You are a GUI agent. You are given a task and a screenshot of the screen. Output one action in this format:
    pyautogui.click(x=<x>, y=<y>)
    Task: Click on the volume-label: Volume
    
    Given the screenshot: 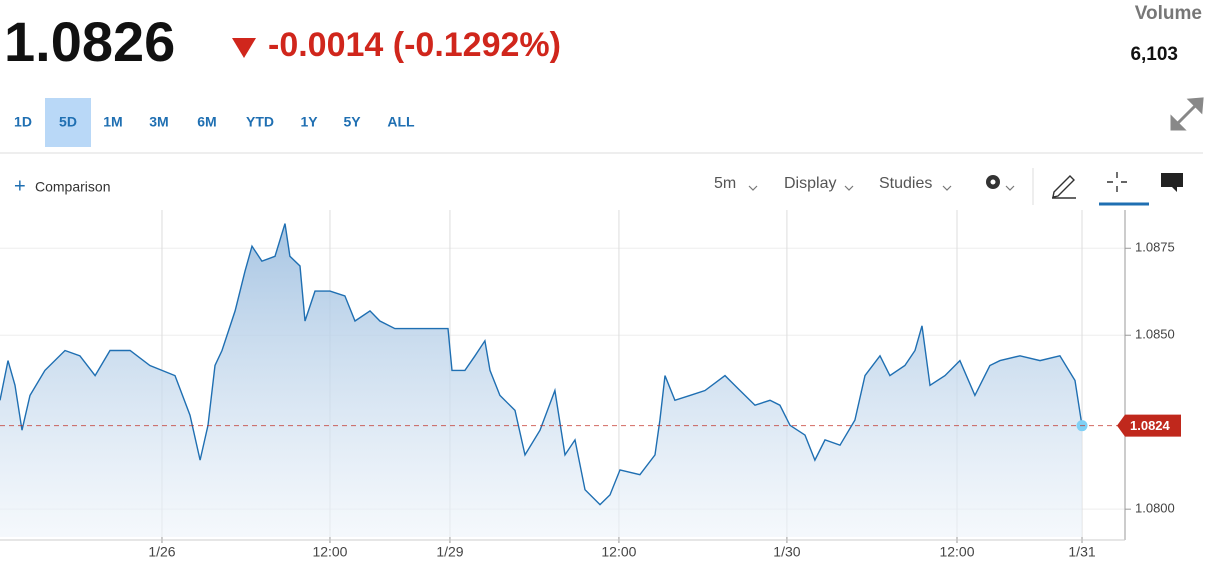 What is the action you would take?
    pyautogui.click(x=1168, y=13)
    